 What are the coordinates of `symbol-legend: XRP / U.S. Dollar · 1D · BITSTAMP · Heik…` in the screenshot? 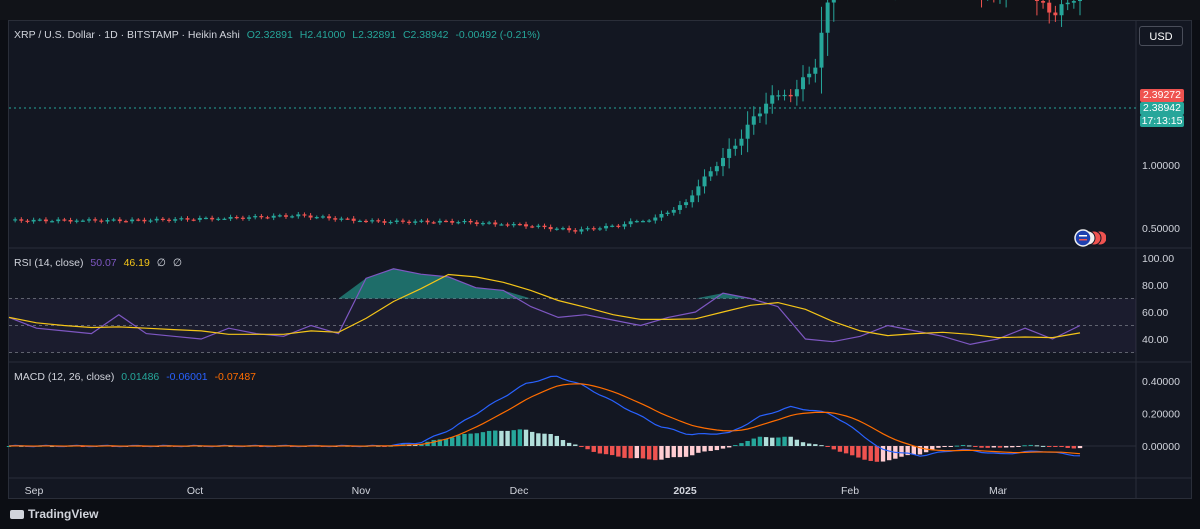 It's located at (279, 35).